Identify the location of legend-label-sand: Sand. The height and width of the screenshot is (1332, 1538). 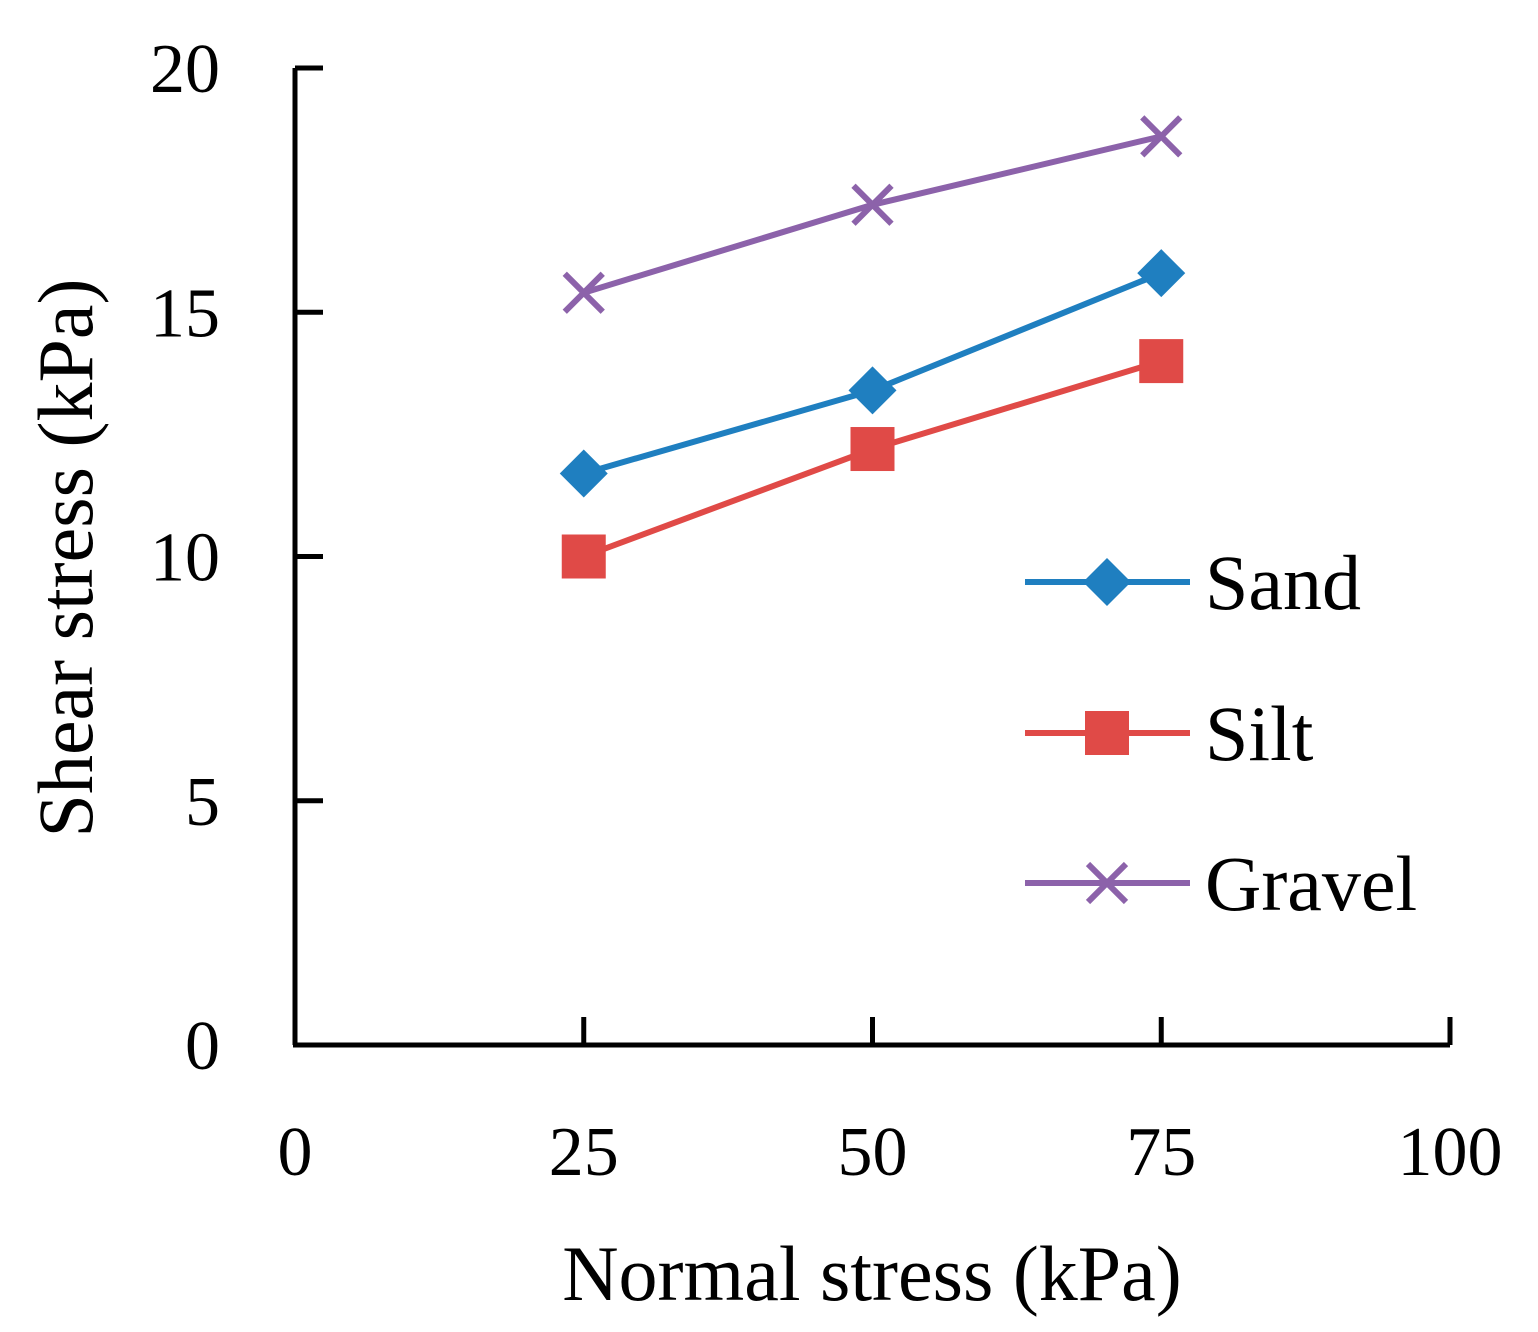
(1283, 582).